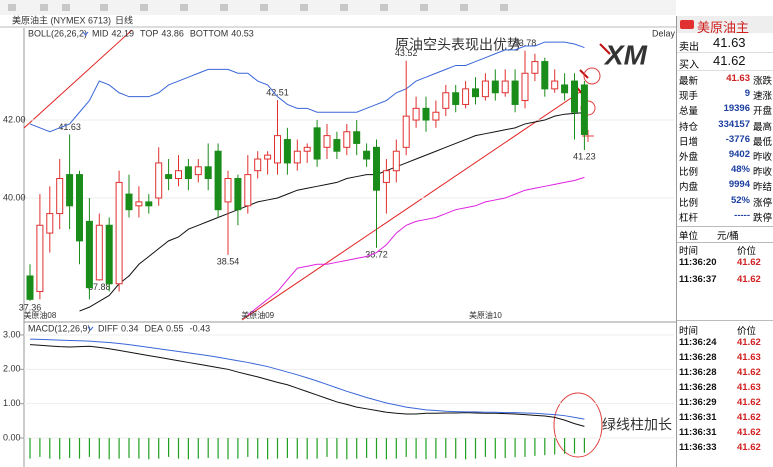  What do you see at coordinates (763, 112) in the screenshot?
I see `stat-label: 开盘` at bounding box center [763, 112].